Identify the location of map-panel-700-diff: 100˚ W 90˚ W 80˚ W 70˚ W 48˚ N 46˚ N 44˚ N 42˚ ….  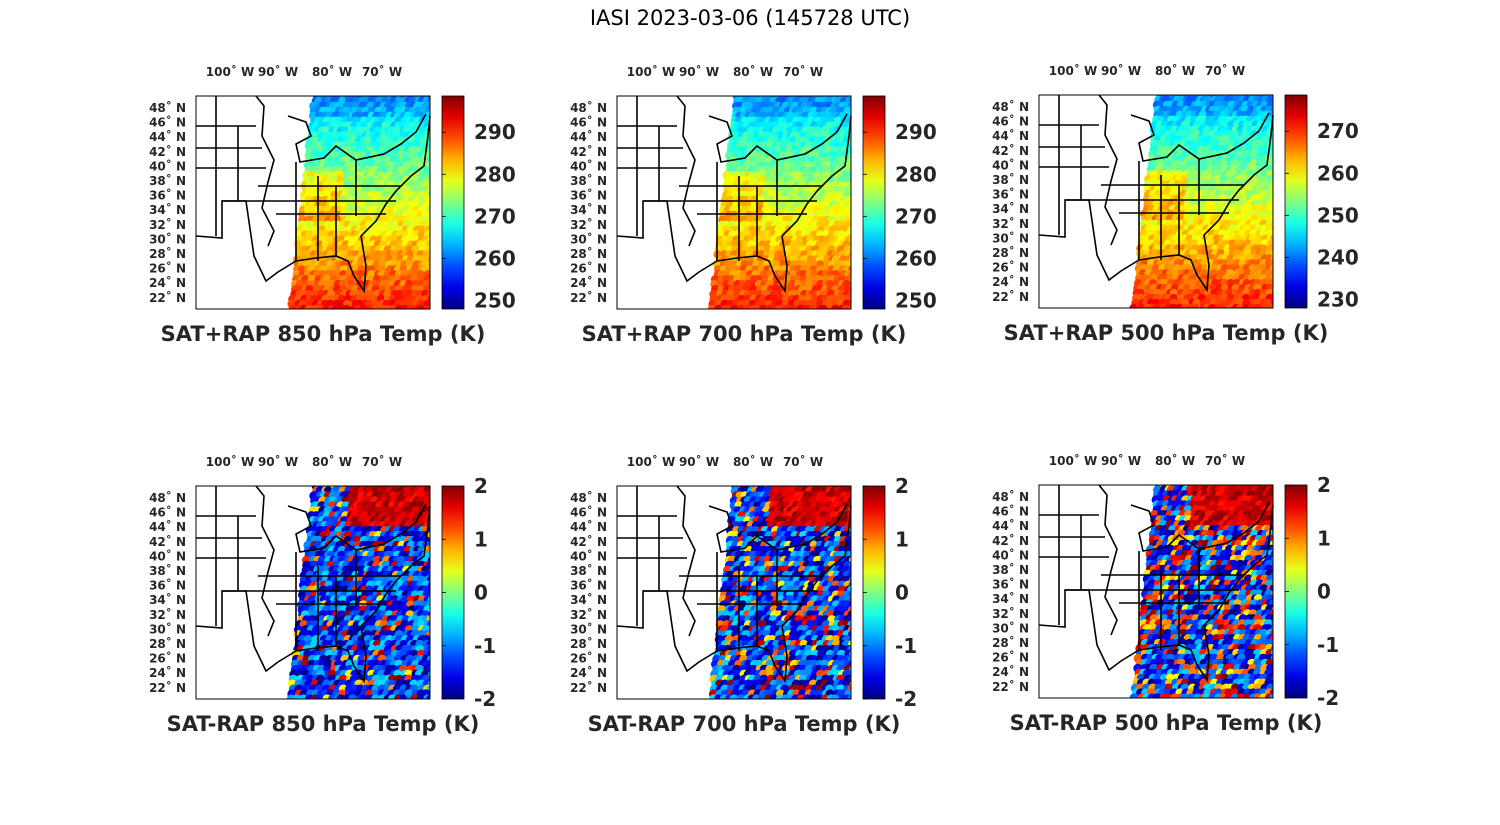
(761, 600).